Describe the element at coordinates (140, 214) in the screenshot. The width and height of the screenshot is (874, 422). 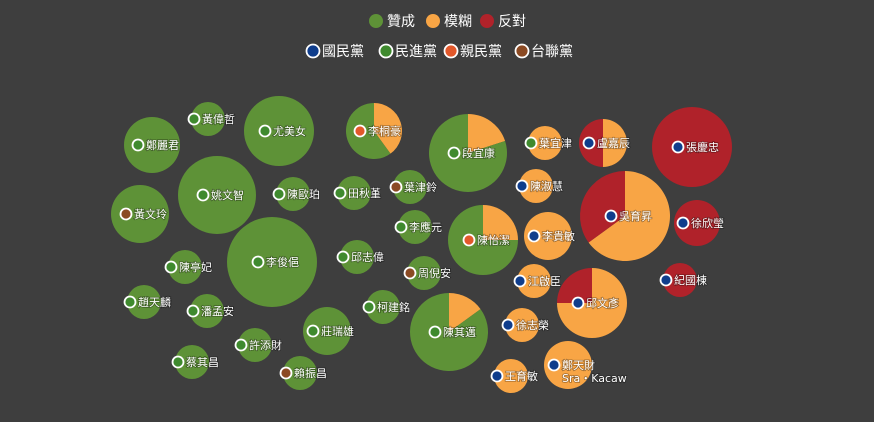
I see `bubble: 黃文玲` at that location.